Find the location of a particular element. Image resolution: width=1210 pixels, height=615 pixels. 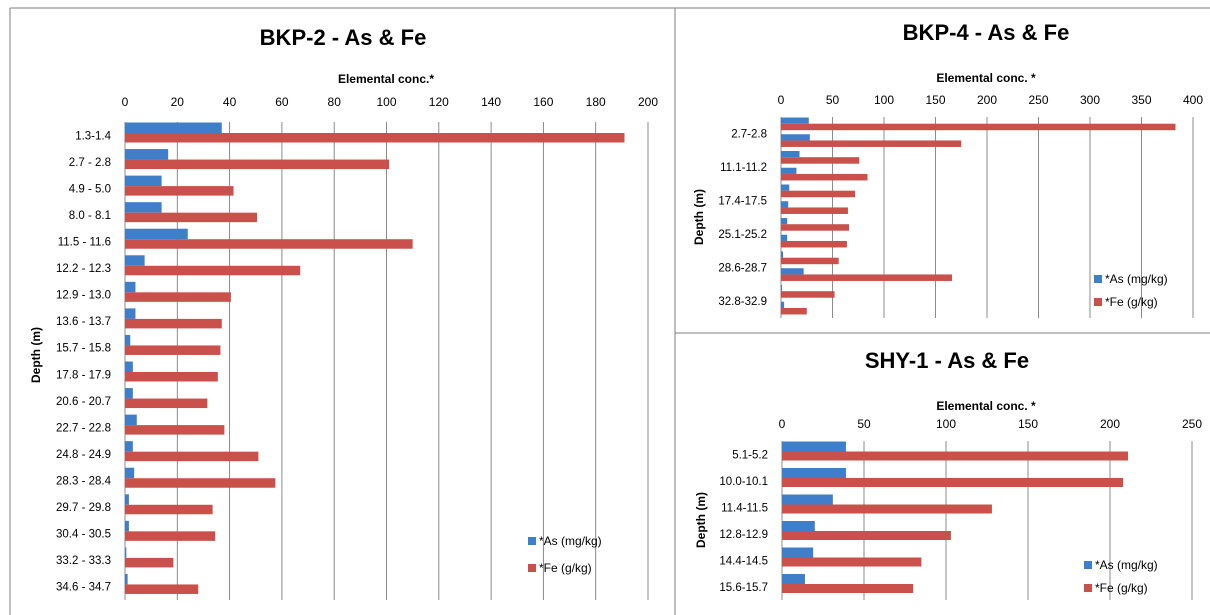

category-label: 11.4-11.5 is located at coordinates (744, 508).